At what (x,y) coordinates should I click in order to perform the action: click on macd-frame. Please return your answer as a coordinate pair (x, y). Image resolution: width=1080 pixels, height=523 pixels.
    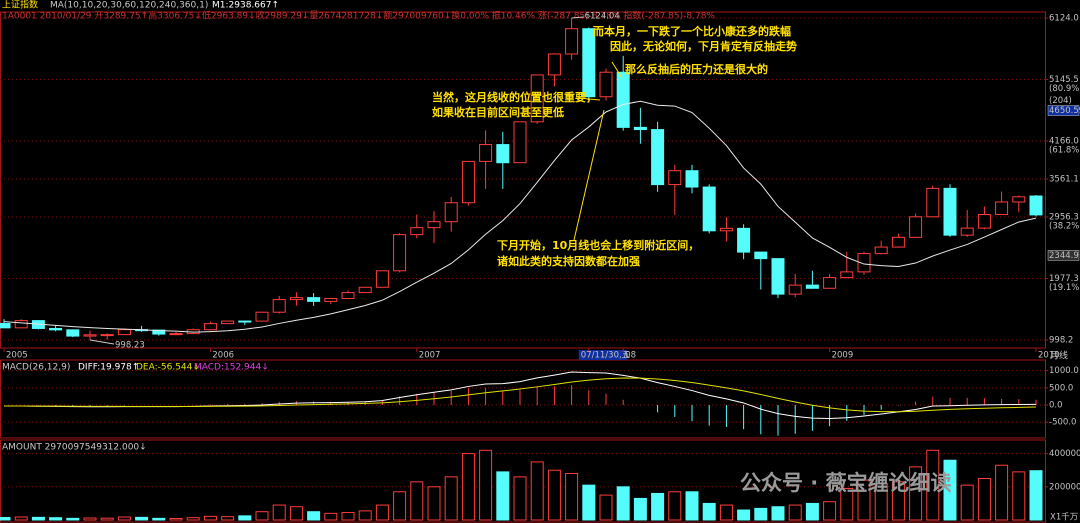
    Looking at the image, I should click on (523, 399).